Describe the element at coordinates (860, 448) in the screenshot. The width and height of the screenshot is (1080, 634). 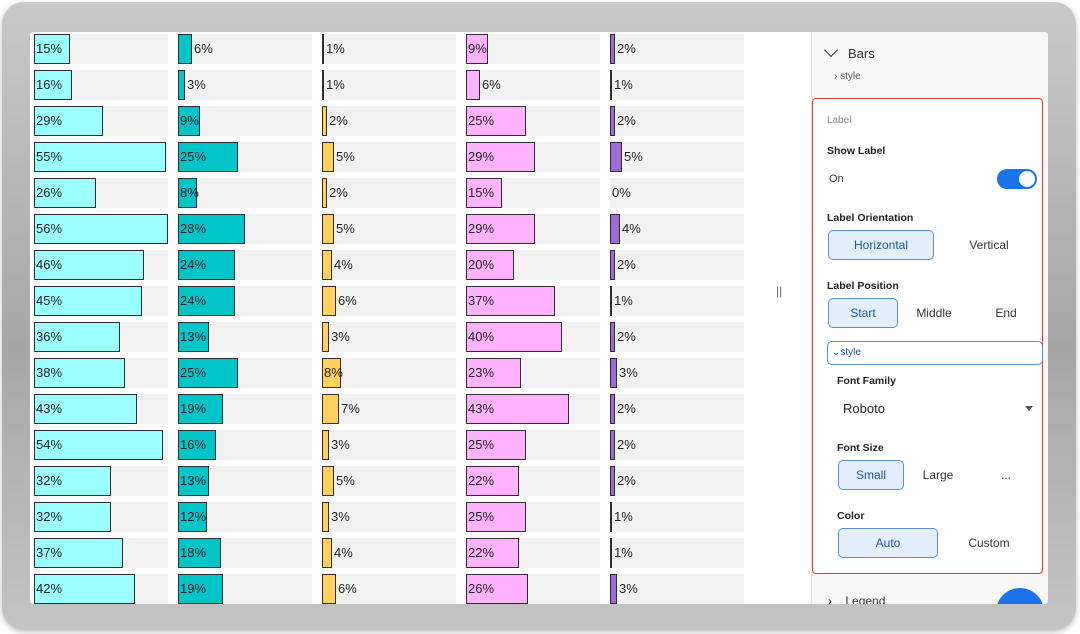
I see `font-size-title: Font Size` at that location.